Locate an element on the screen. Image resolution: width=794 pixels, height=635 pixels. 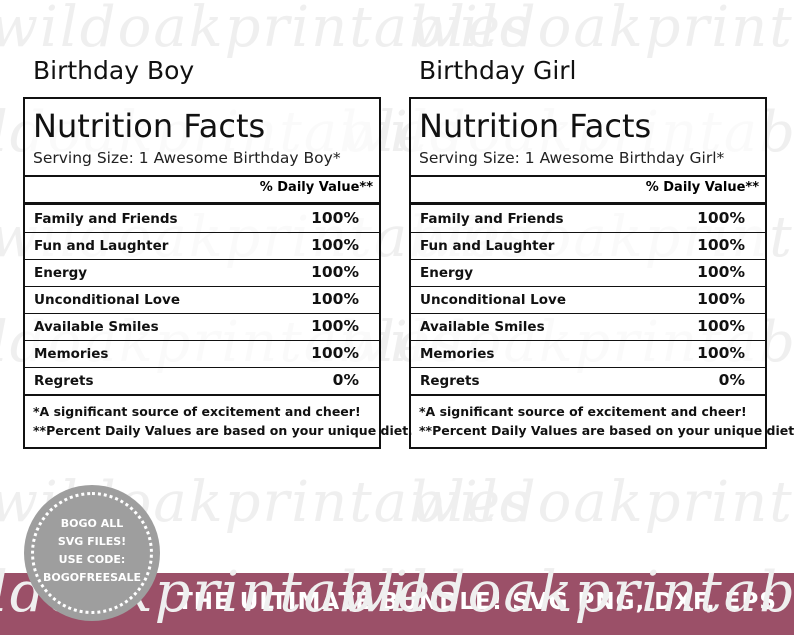
promo-badge: BOGO ALL SVG FILES! USE CODE: BOGOFREESALE is located at coordinates (92, 553).